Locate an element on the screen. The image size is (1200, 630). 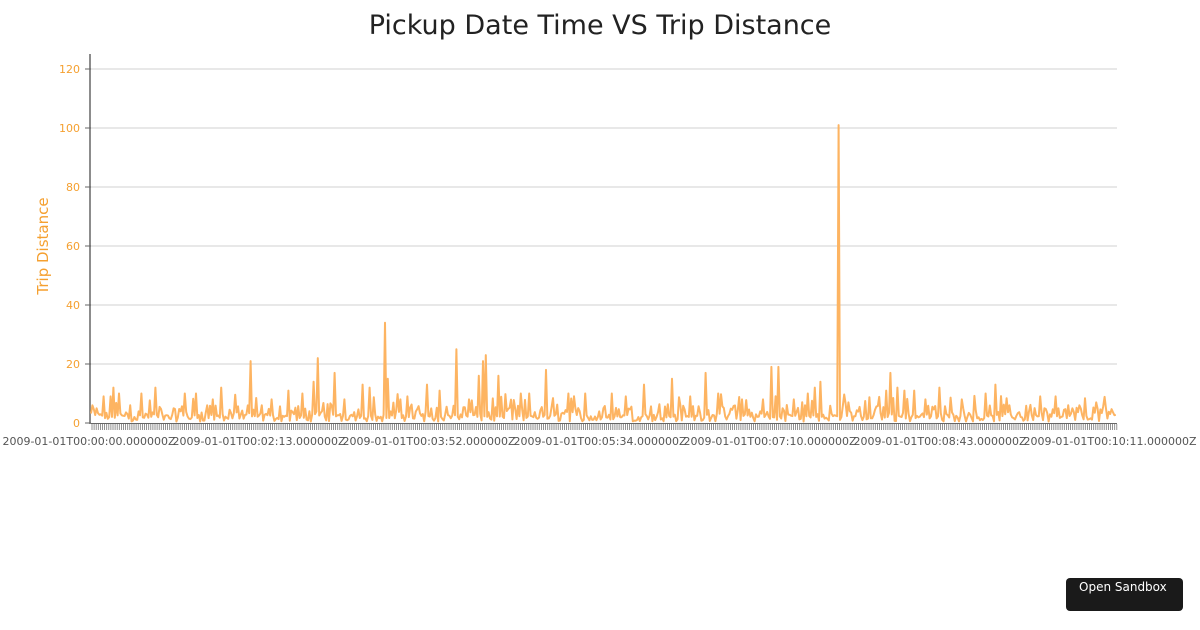
y-tick-label: 120 is located at coordinates (69, 69).